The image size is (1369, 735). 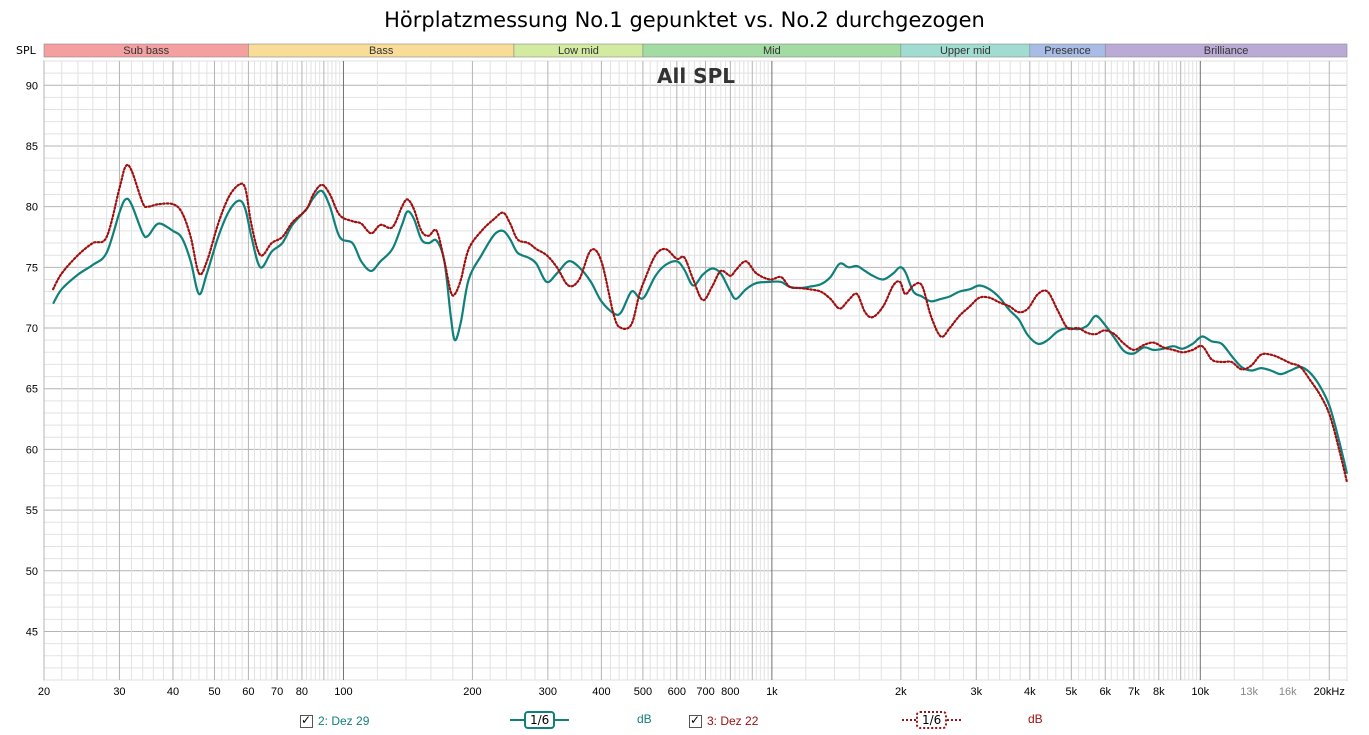 I want to click on y-tick-label: 75, so click(x=32, y=268).